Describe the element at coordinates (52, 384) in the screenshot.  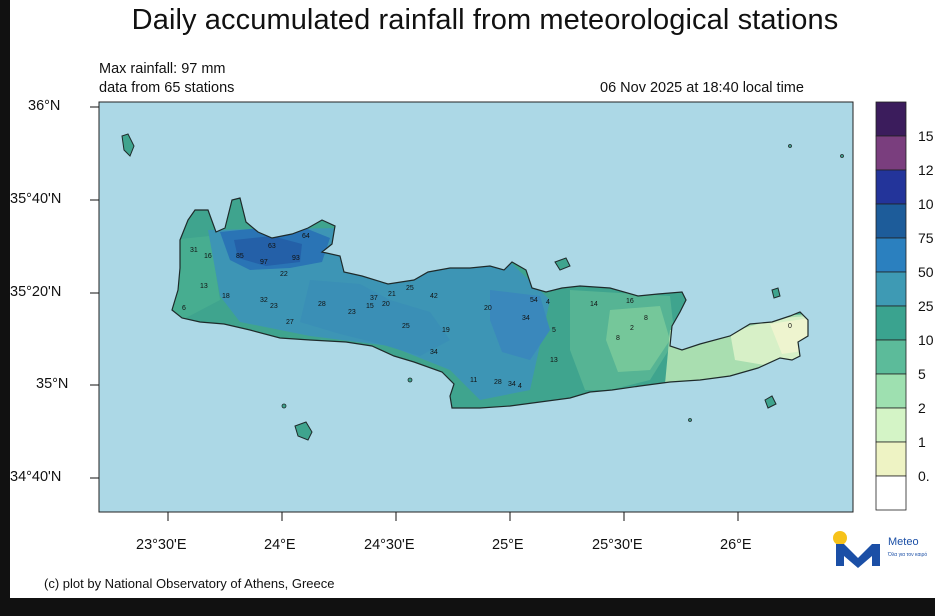
I see `lat-label-35n: 35°N` at that location.